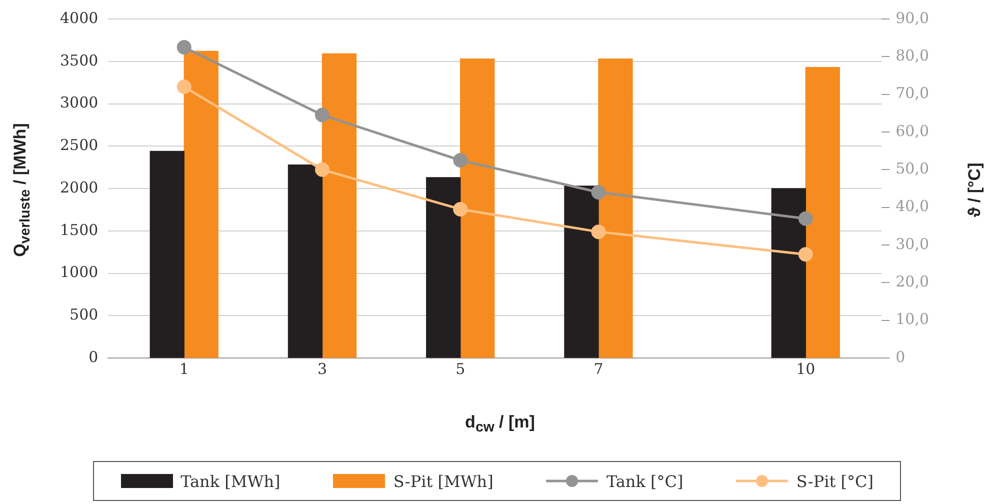  What do you see at coordinates (599, 369) in the screenshot?
I see `x-tick-label: 7` at bounding box center [599, 369].